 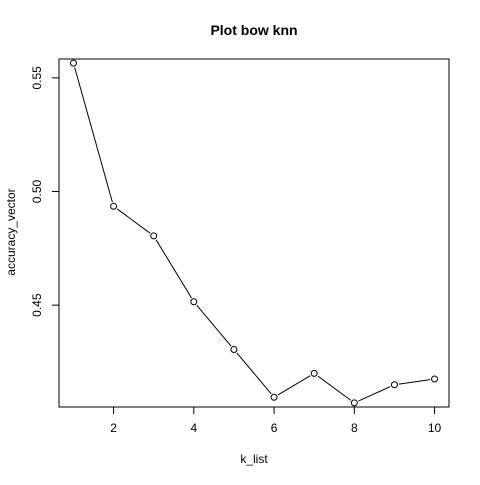 What do you see at coordinates (37, 192) in the screenshot?
I see `y-tick-label: 0.50` at bounding box center [37, 192].